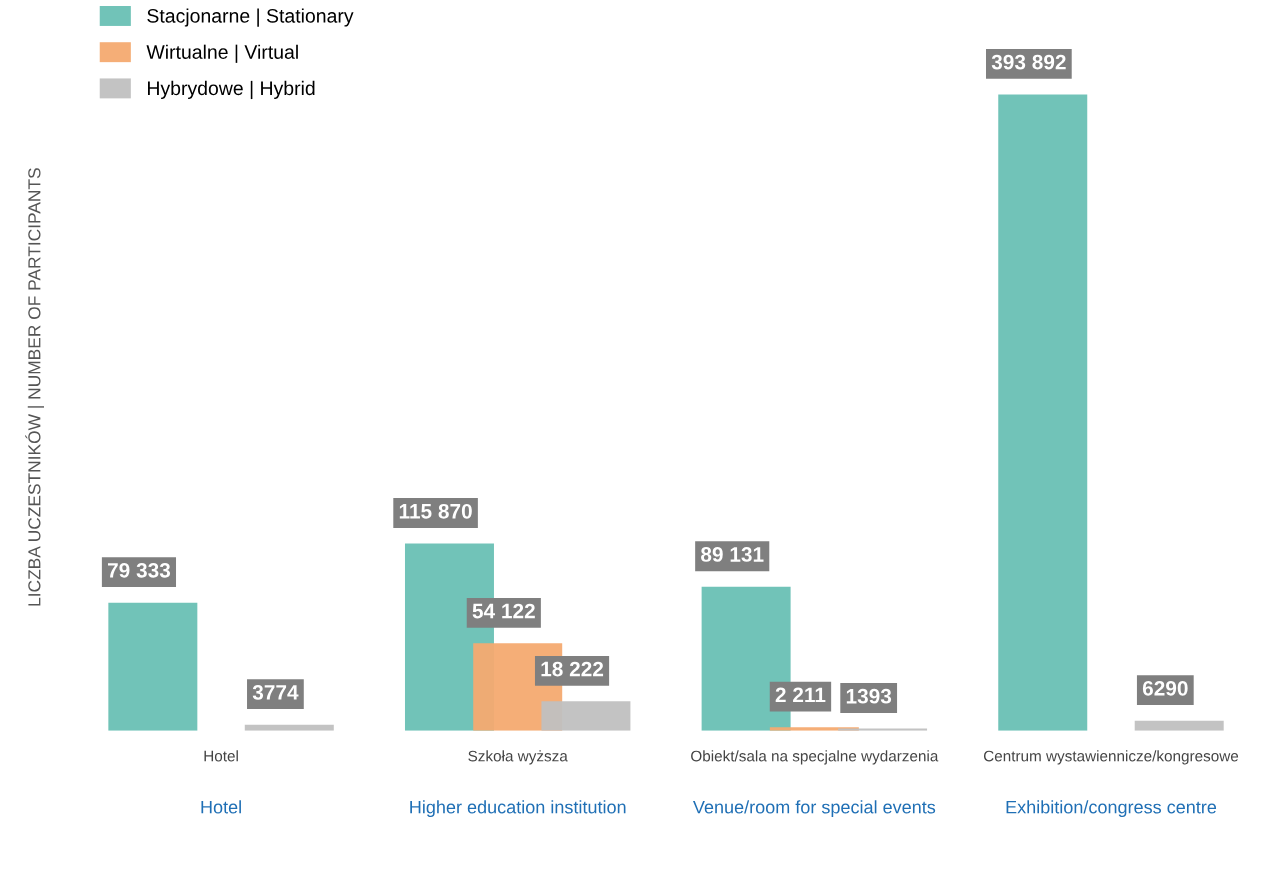 The height and width of the screenshot is (870, 1287). I want to click on data-label: 3774, so click(275, 692).